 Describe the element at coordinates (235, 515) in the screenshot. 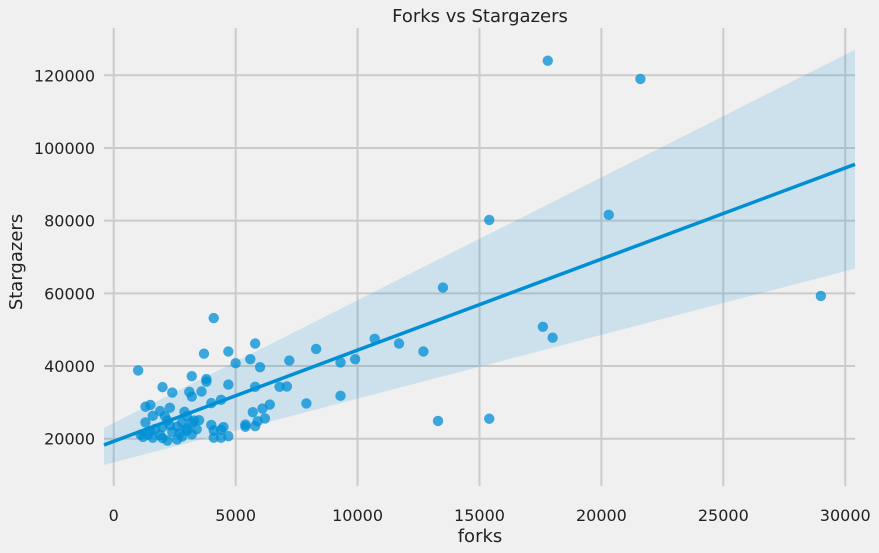

I see `x-tick-label-1: 5000` at that location.